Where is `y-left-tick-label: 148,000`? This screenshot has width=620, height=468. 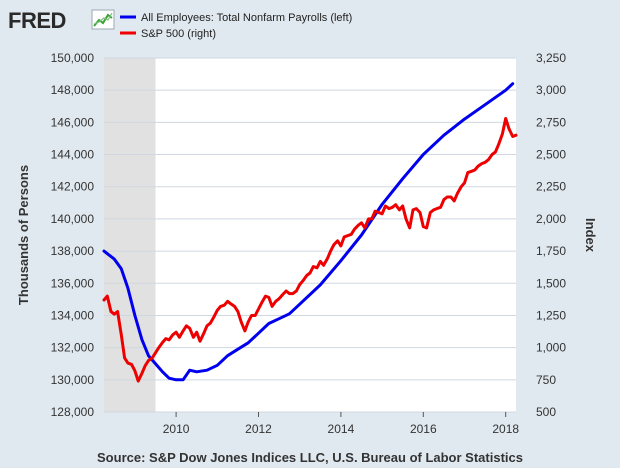 y-left-tick-label: 148,000 is located at coordinates (73, 90).